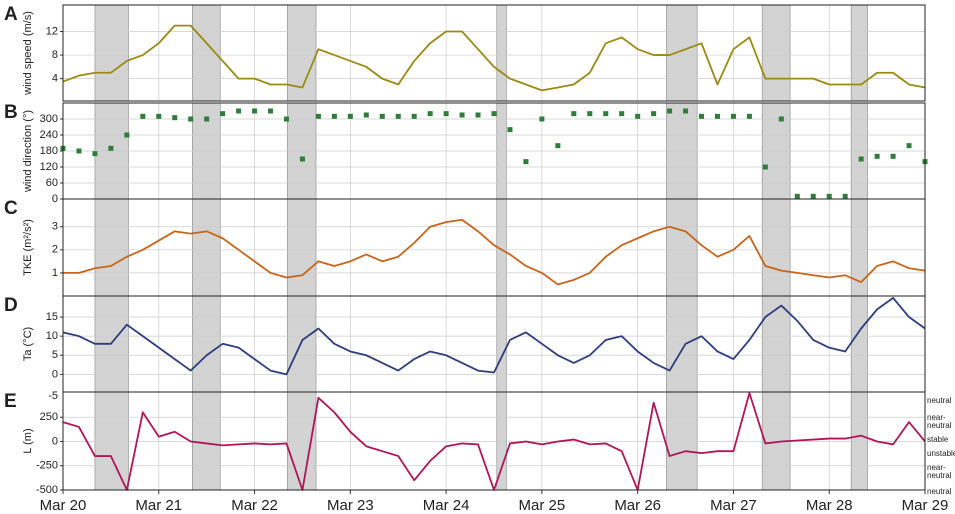 The height and width of the screenshot is (514, 955). What do you see at coordinates (47, 466) in the screenshot?
I see `y-tick-label: -250` at bounding box center [47, 466].